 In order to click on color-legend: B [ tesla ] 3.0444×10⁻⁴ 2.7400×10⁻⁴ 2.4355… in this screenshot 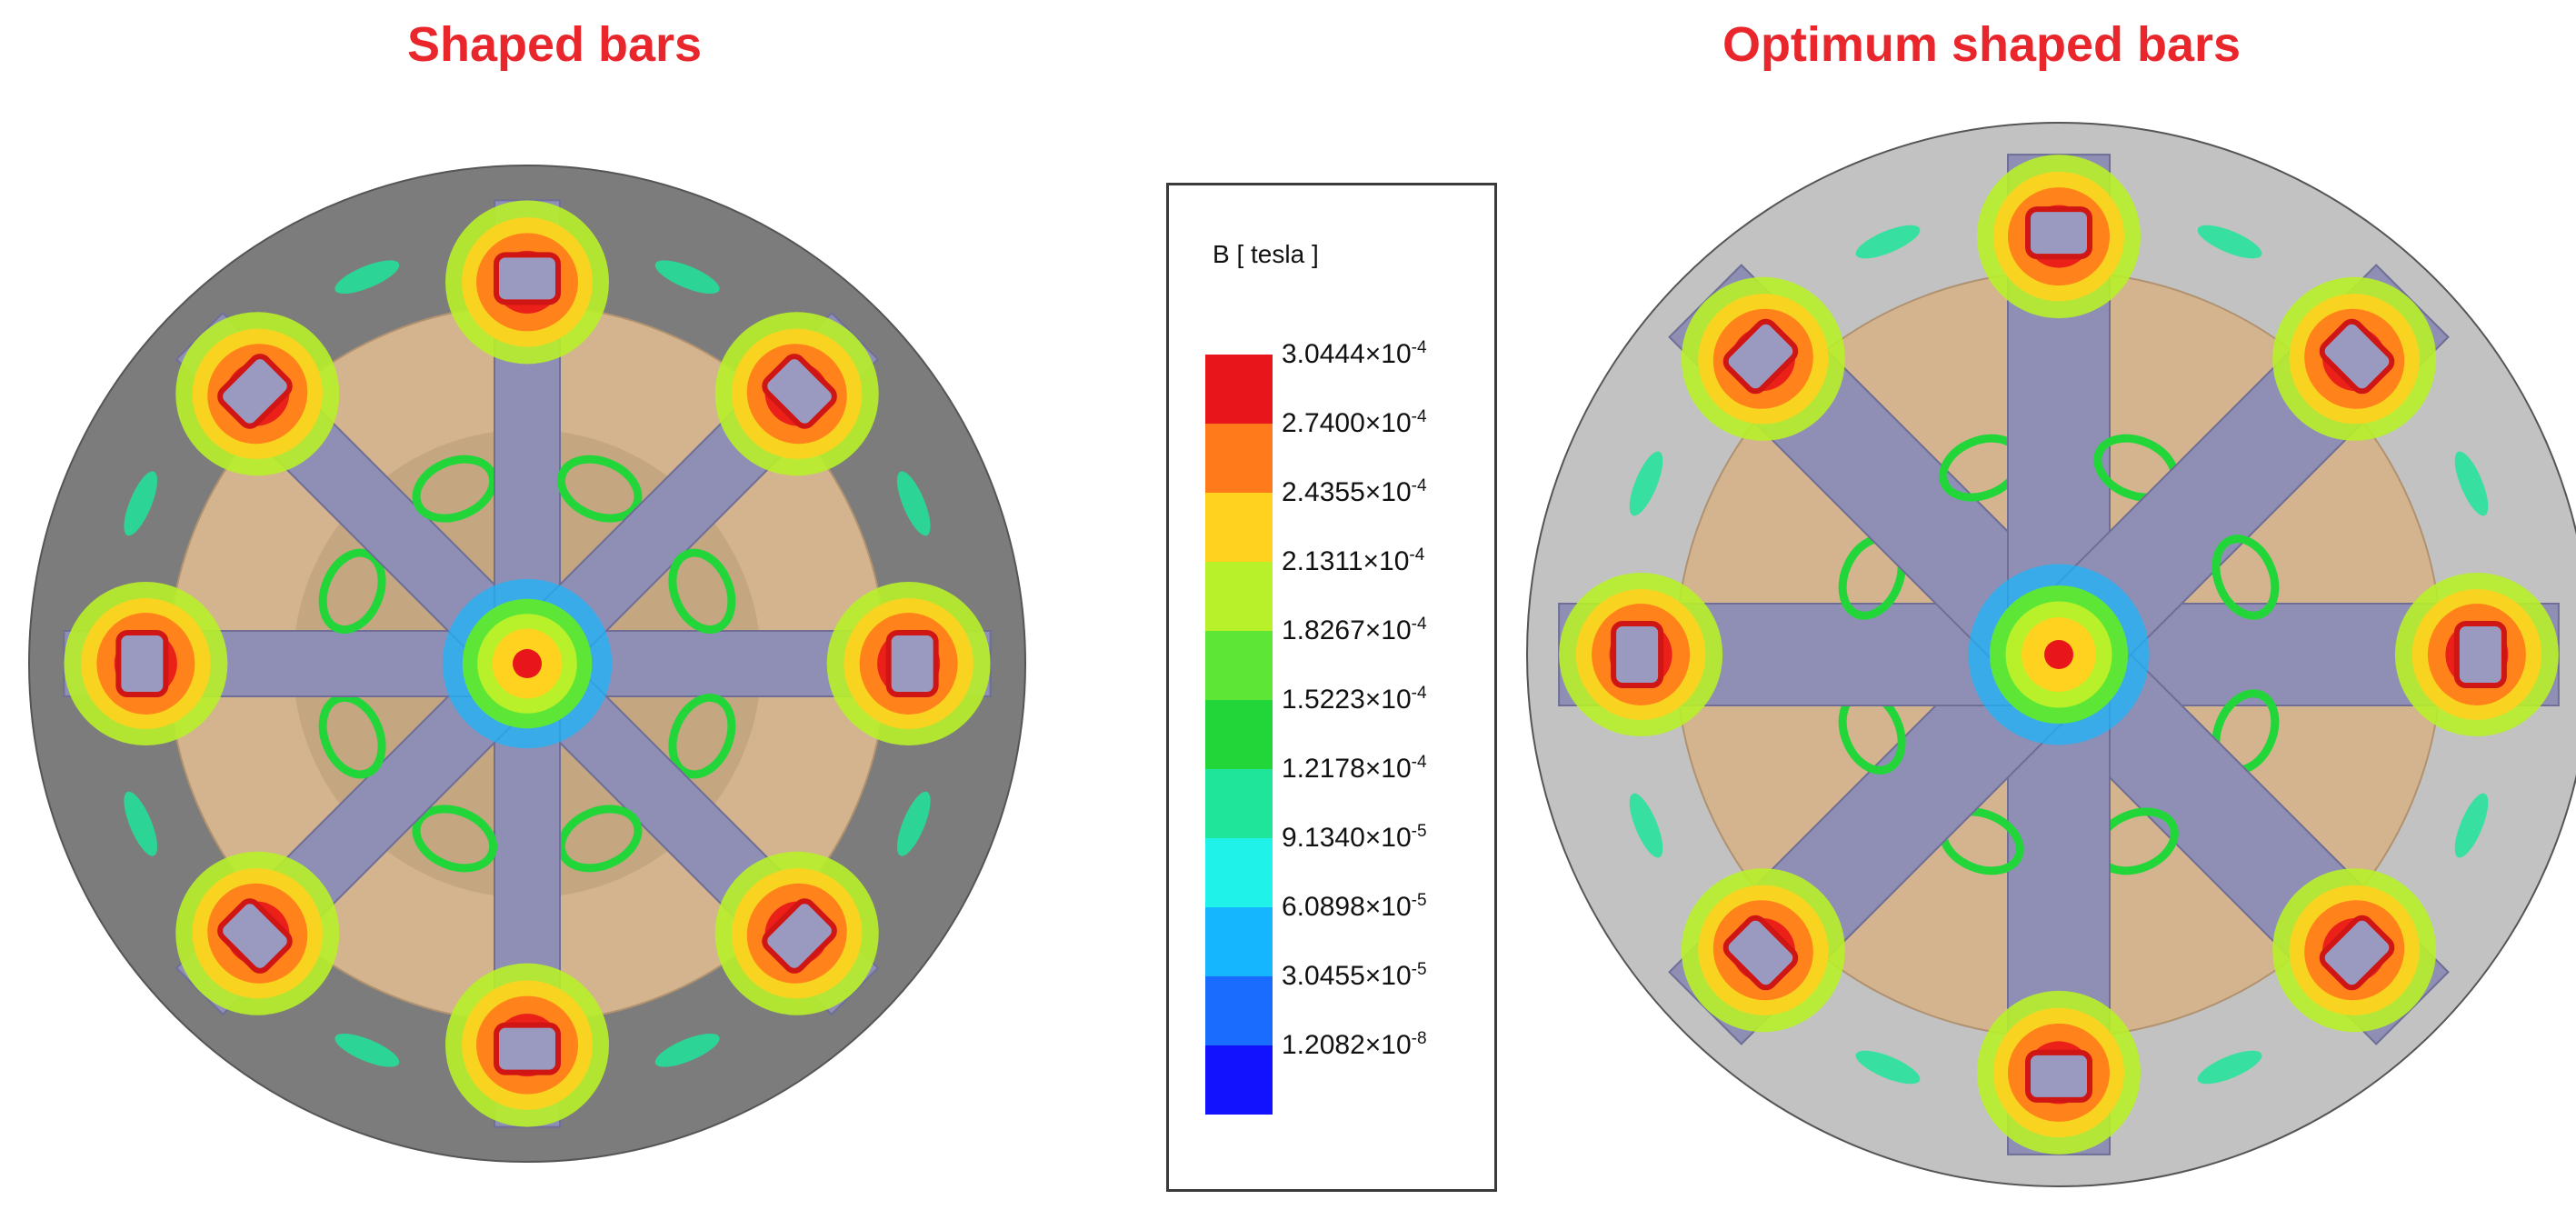, I will do `click(1331, 688)`.